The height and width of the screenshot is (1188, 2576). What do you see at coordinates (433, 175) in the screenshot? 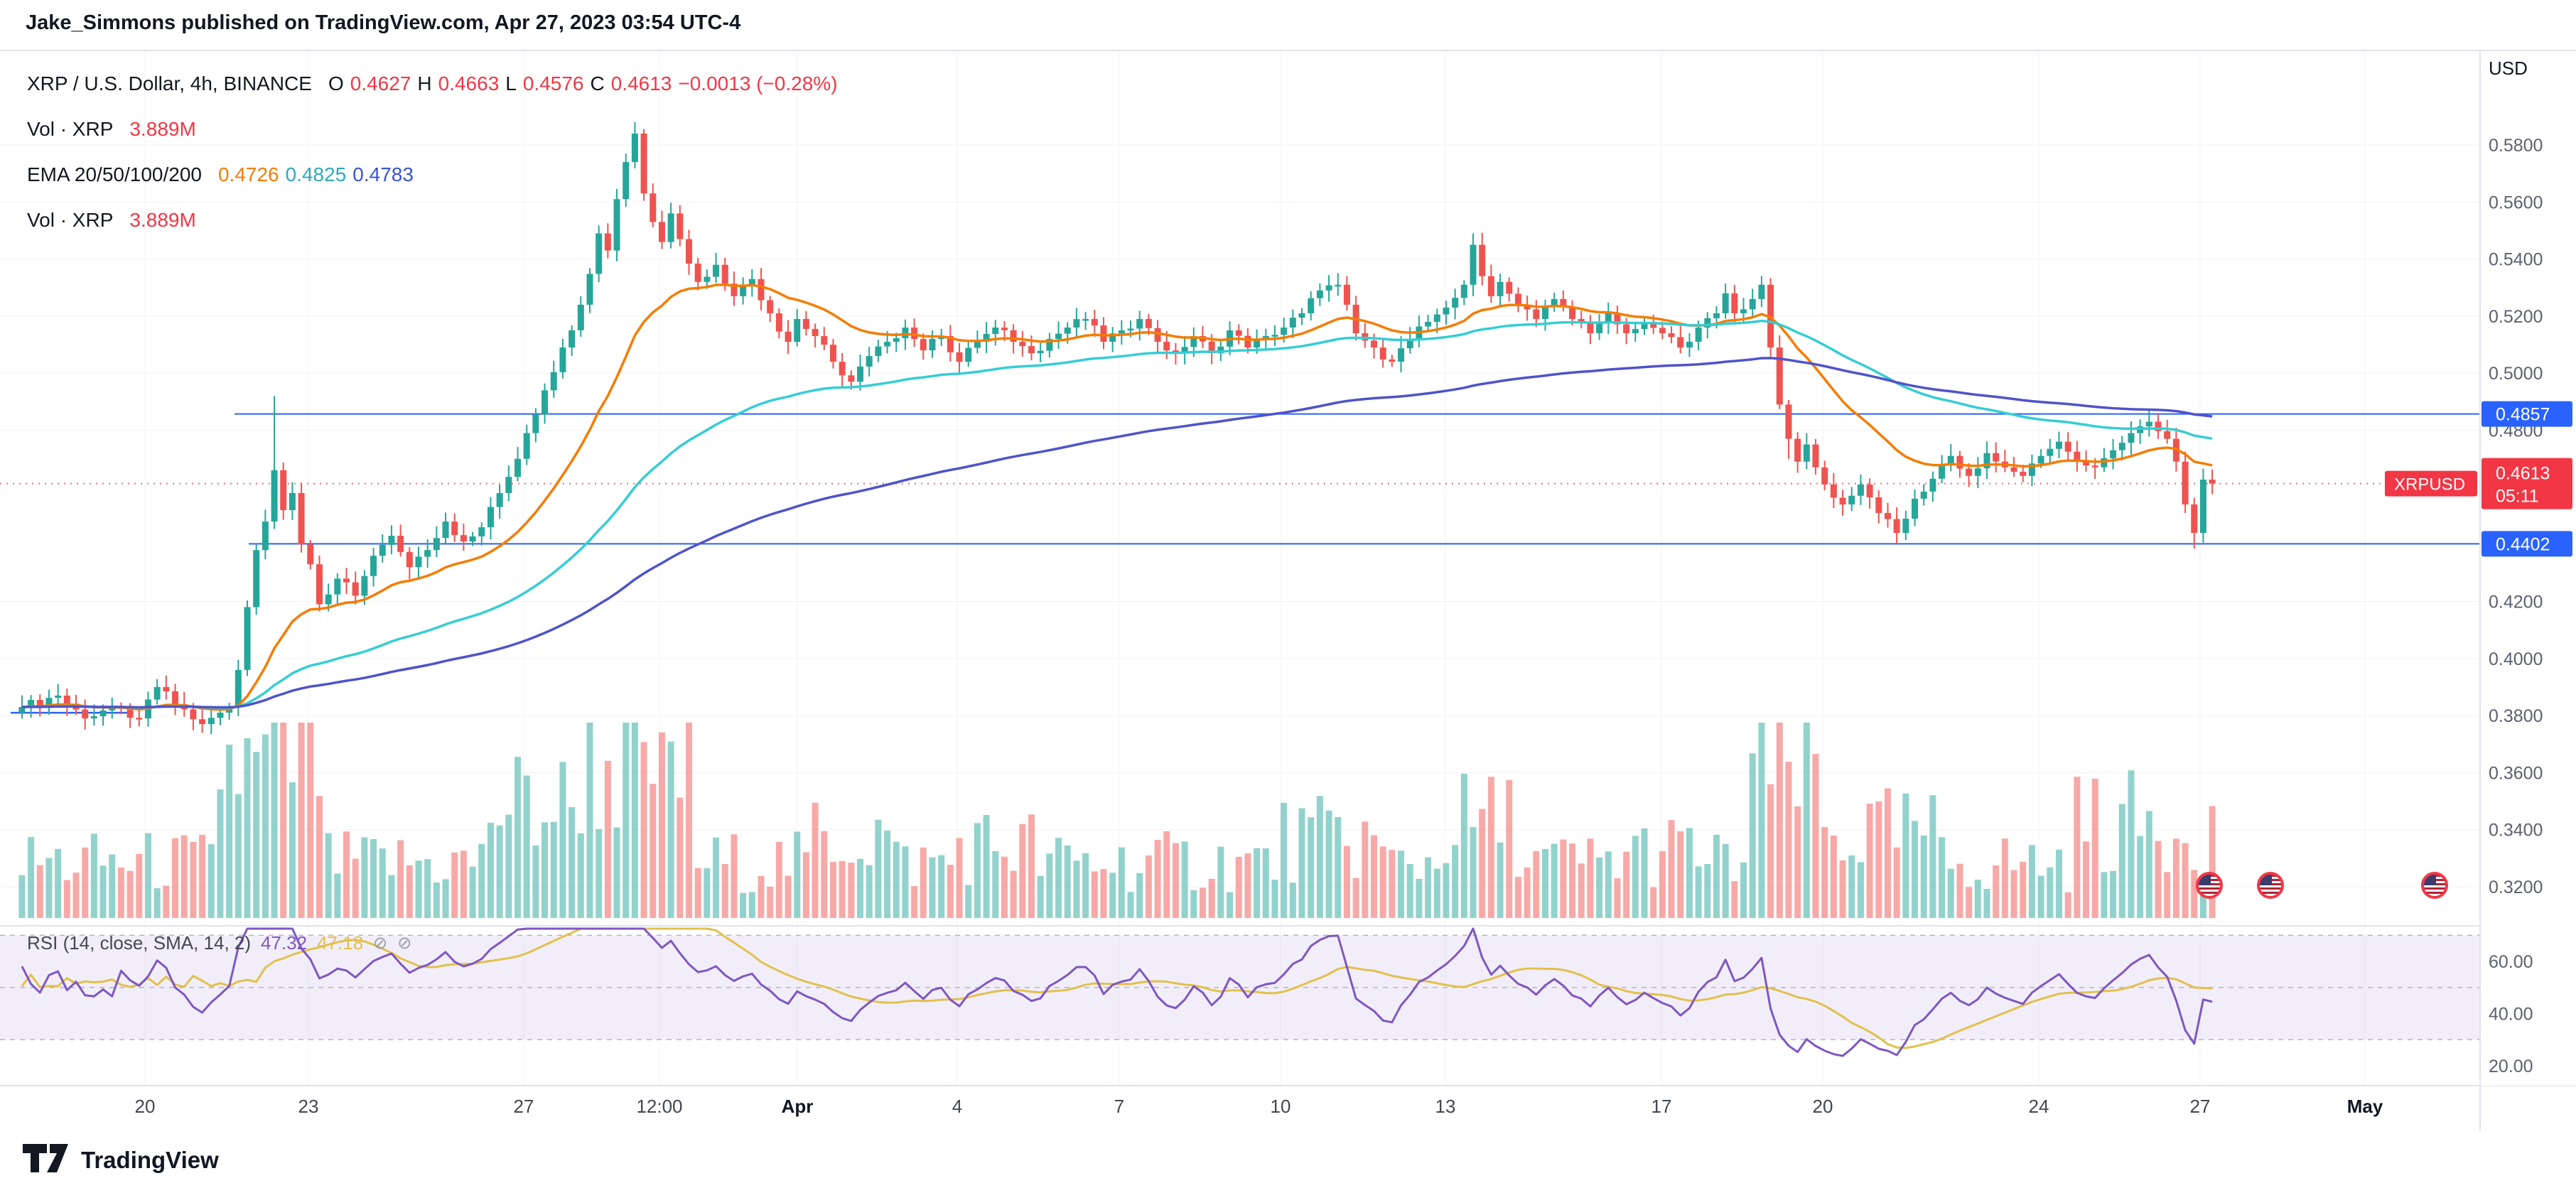
I see `legend-line3: EMA 20/50/100/200 0.4726 0.4825 0.4783` at bounding box center [433, 175].